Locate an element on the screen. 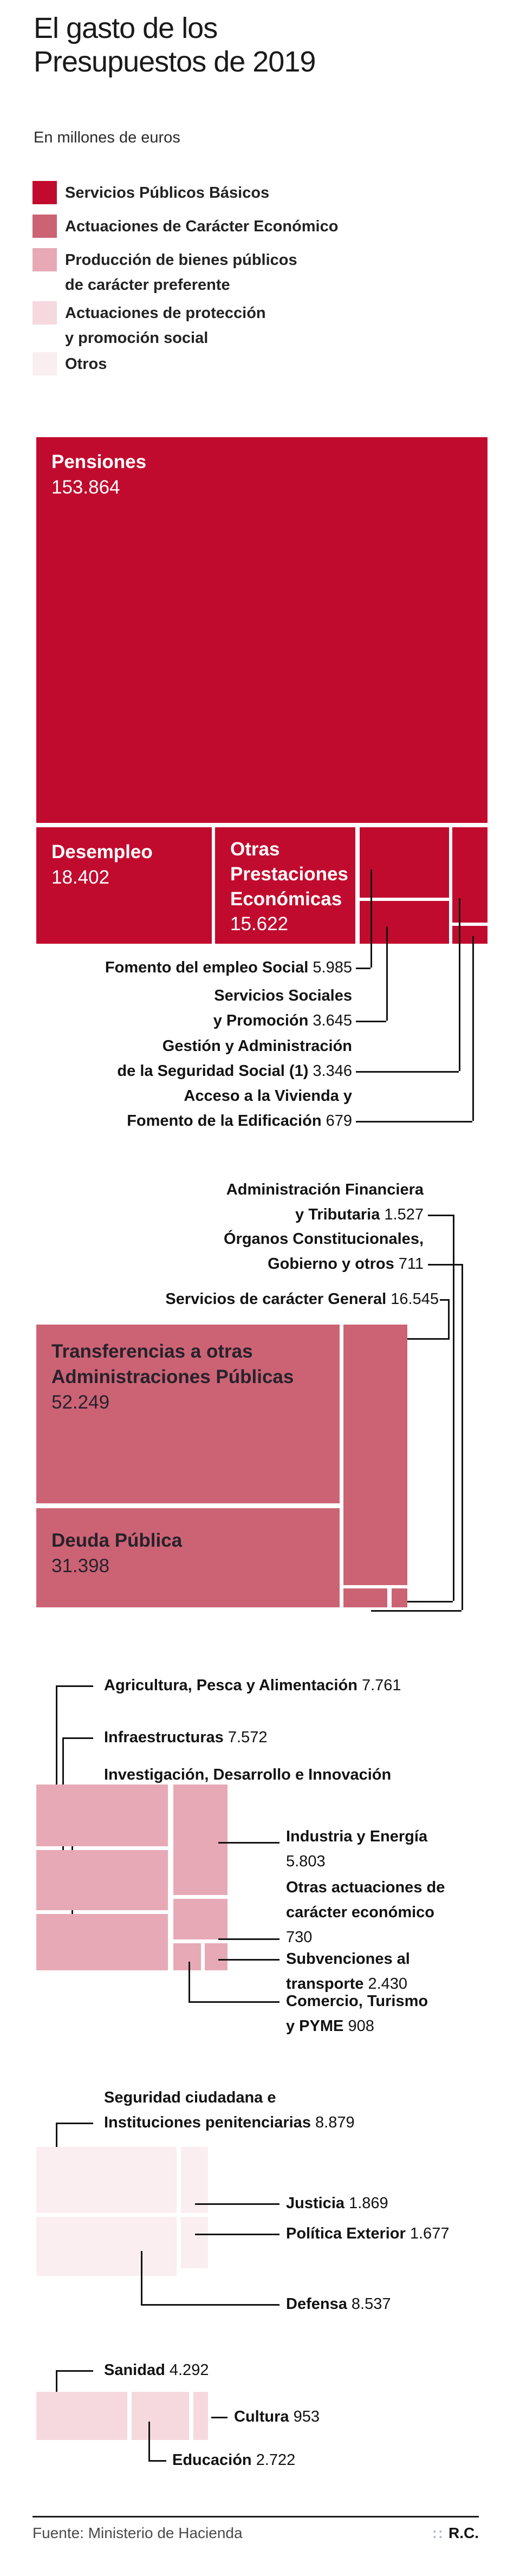  cell-agricultura is located at coordinates (102, 1815).